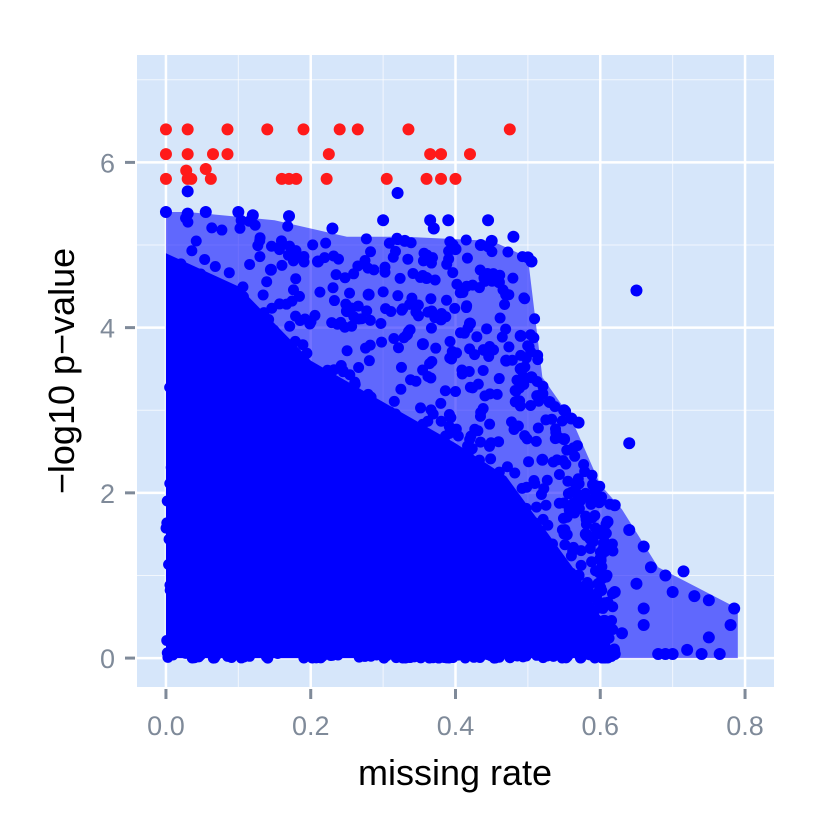 The width and height of the screenshot is (830, 830). What do you see at coordinates (455, 715) in the screenshot?
I see `x-axis-ticks: 0.0 0.2 0.4 0.6 0.8` at bounding box center [455, 715].